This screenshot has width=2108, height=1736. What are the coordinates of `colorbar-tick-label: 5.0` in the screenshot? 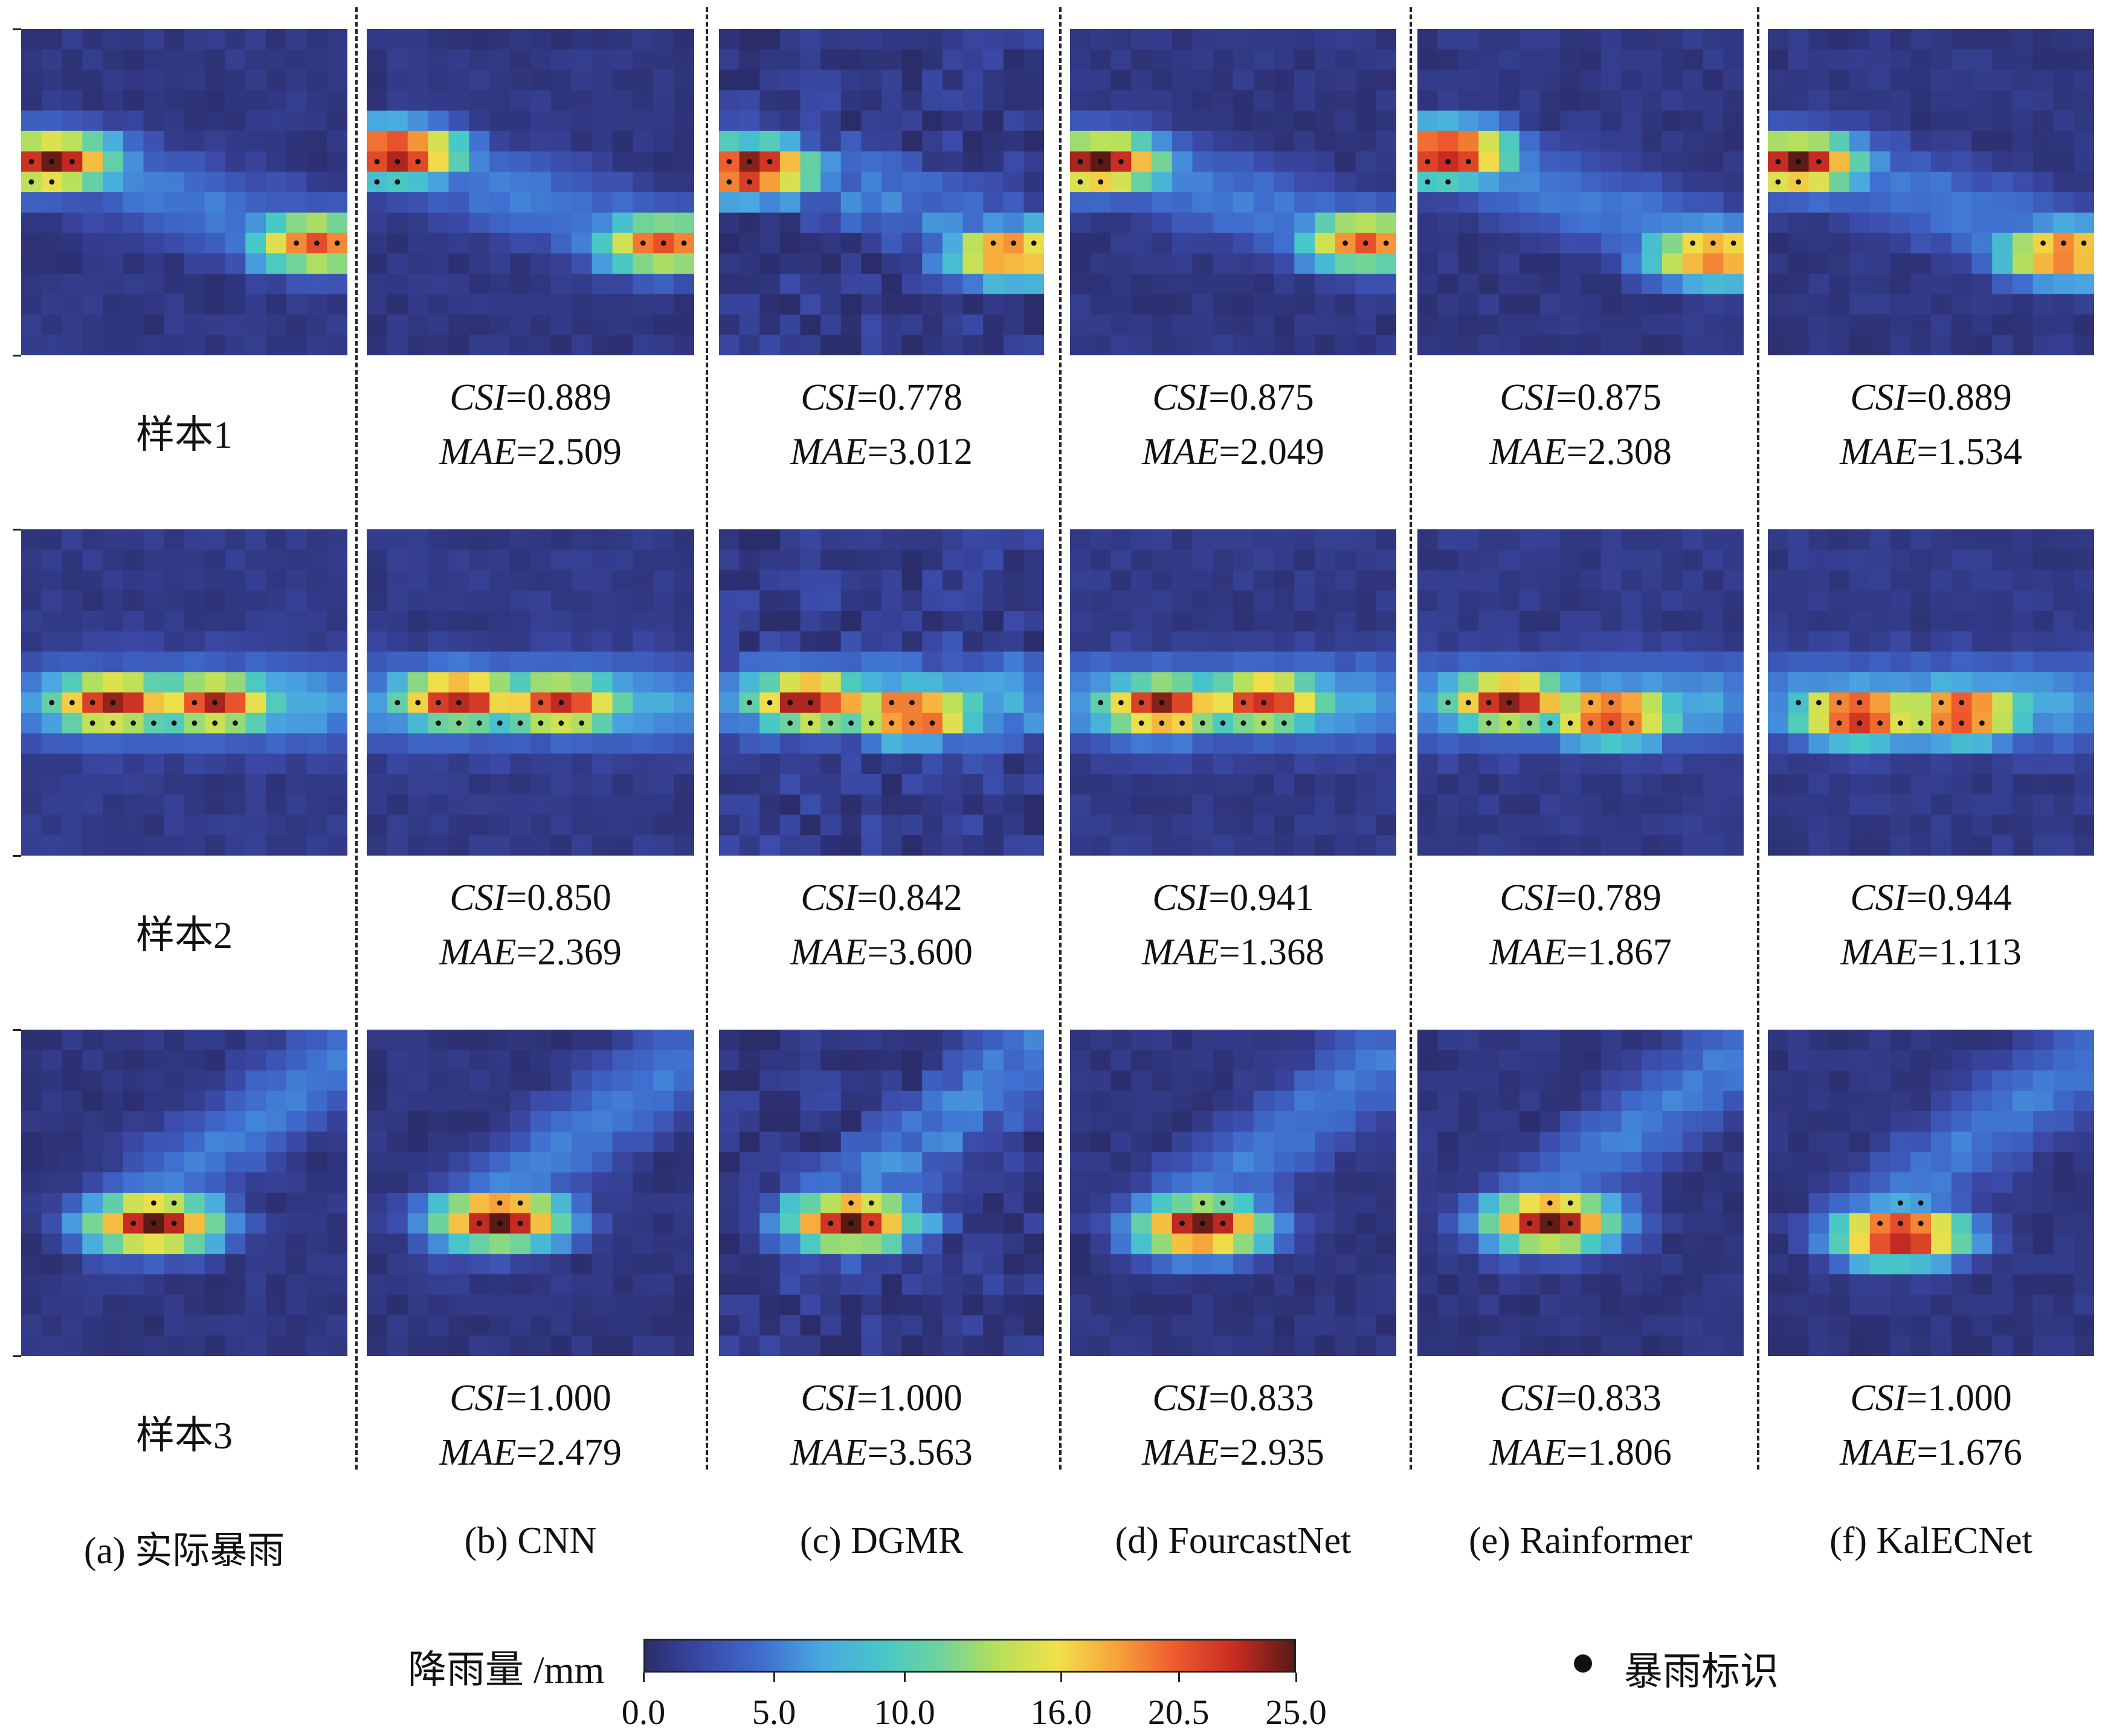 It's located at (774, 1712).